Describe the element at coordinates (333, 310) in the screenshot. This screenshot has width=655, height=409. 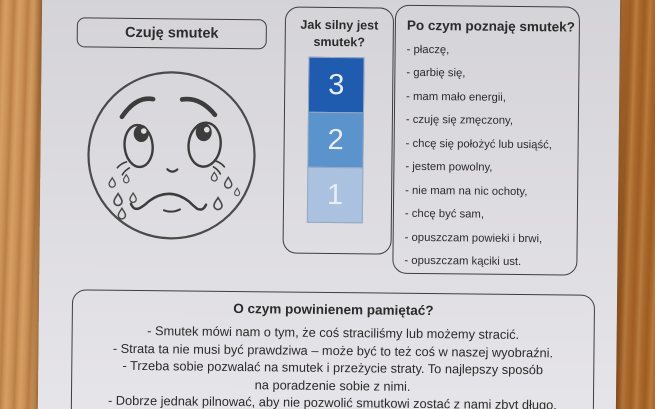
I see `remember-title: O czym powinienem pamiętać?` at that location.